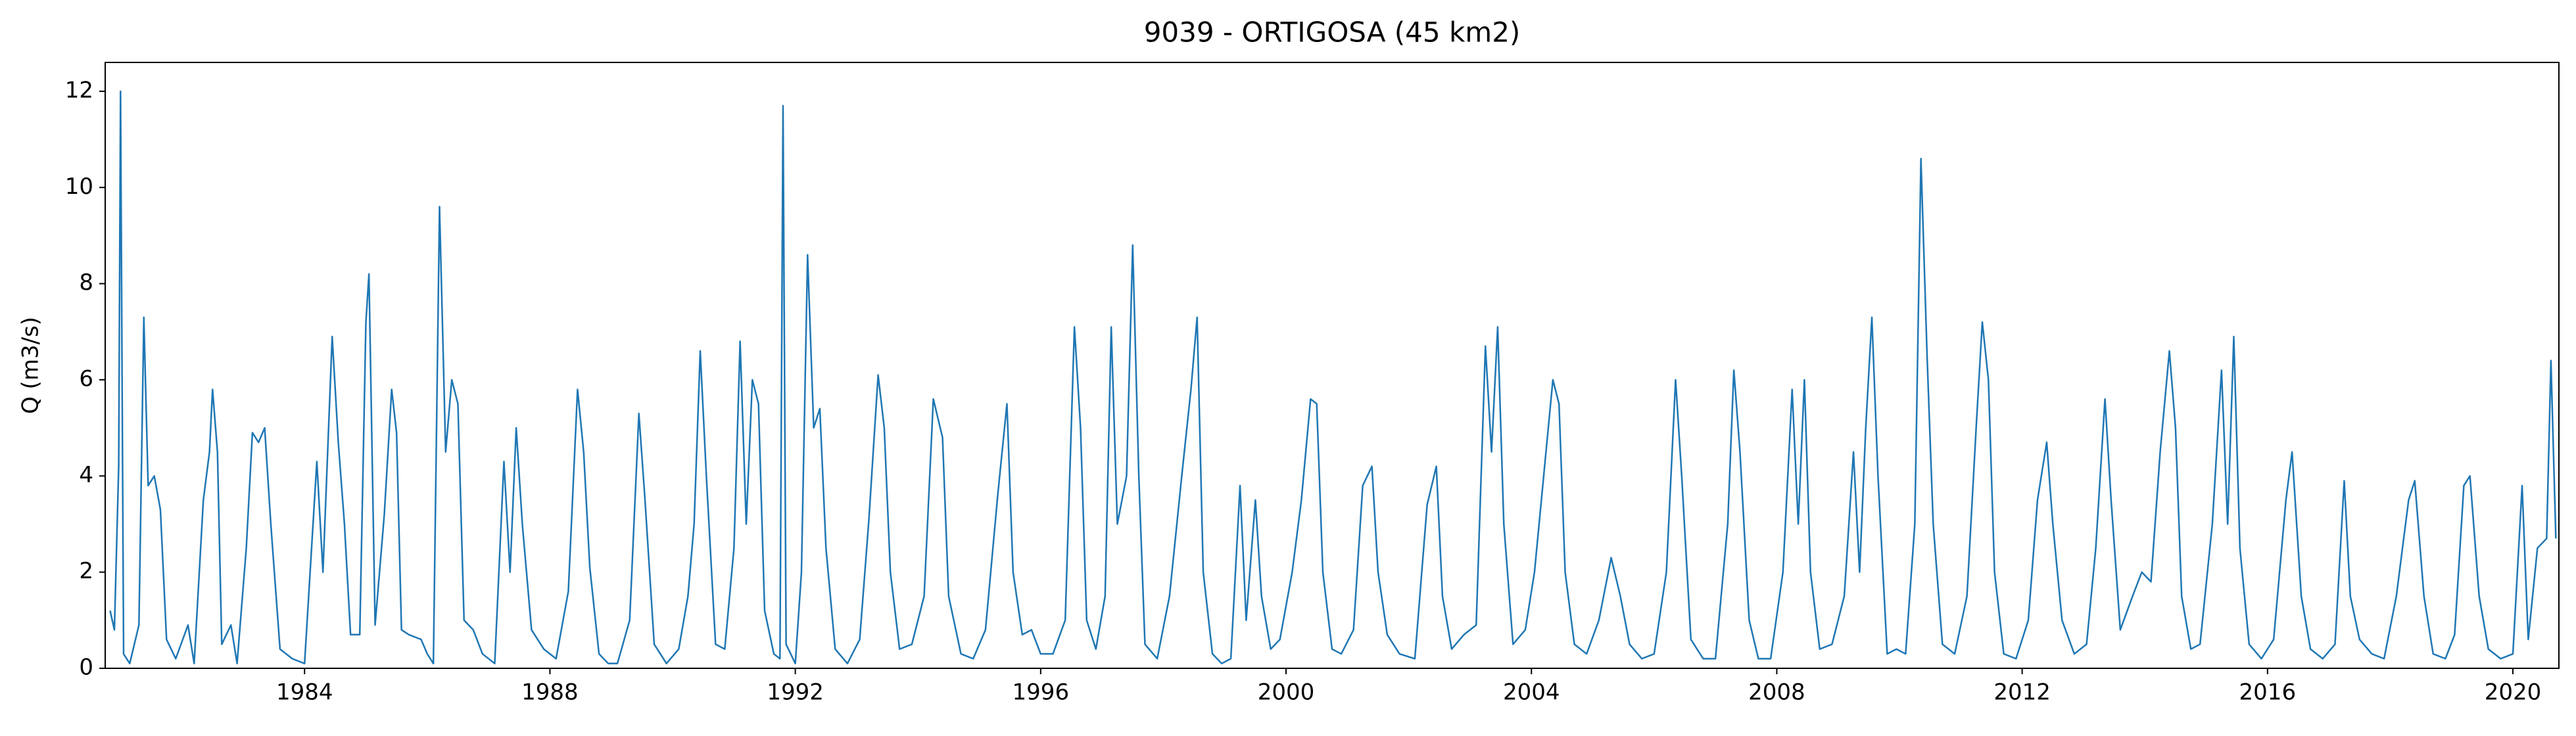 This screenshot has height=736, width=2576. What do you see at coordinates (1777, 692) in the screenshot?
I see `x-tick-label: 2008` at bounding box center [1777, 692].